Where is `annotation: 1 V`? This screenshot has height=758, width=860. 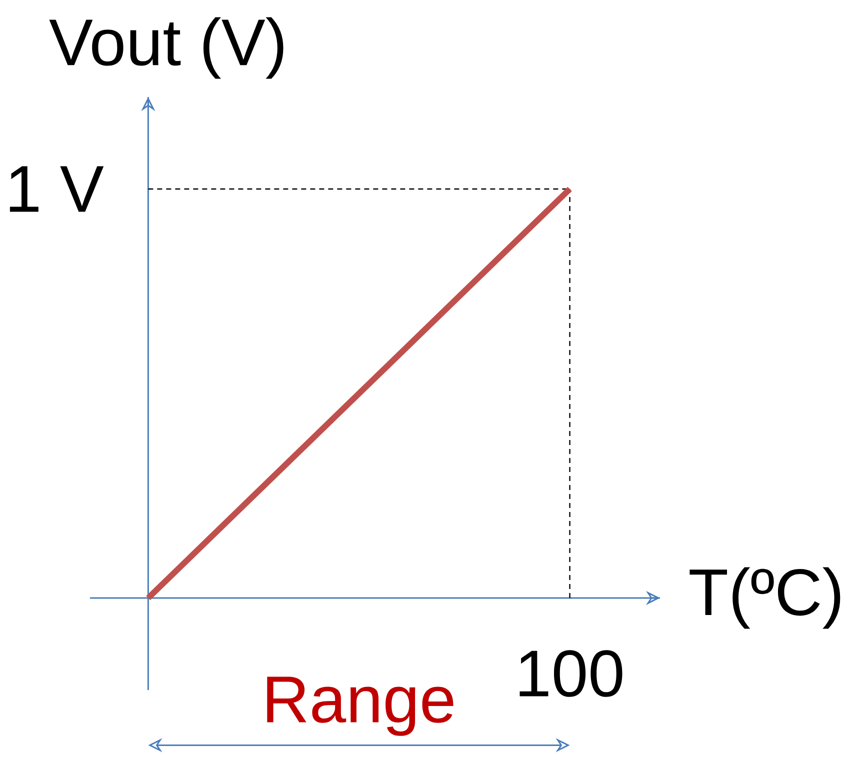
annotation: 1 V is located at coordinates (57, 189).